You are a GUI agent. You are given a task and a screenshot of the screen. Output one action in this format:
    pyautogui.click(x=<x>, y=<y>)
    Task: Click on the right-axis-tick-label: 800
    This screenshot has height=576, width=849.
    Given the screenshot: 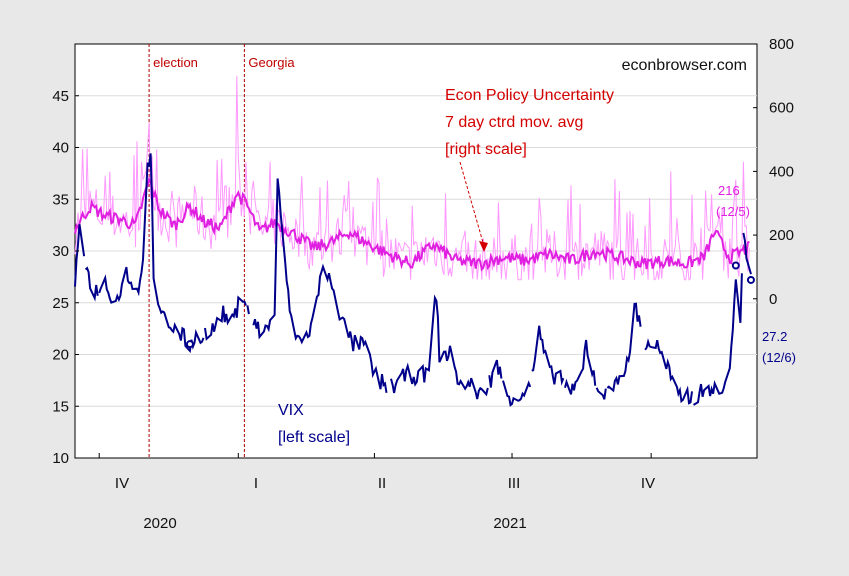 What is the action you would take?
    pyautogui.click(x=781, y=44)
    